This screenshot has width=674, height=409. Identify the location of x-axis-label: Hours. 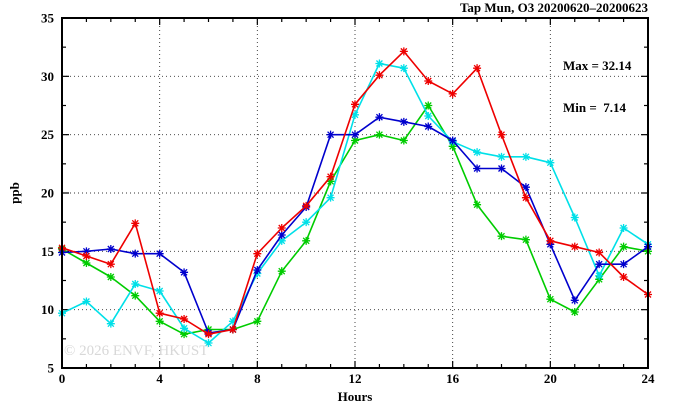
(355, 396).